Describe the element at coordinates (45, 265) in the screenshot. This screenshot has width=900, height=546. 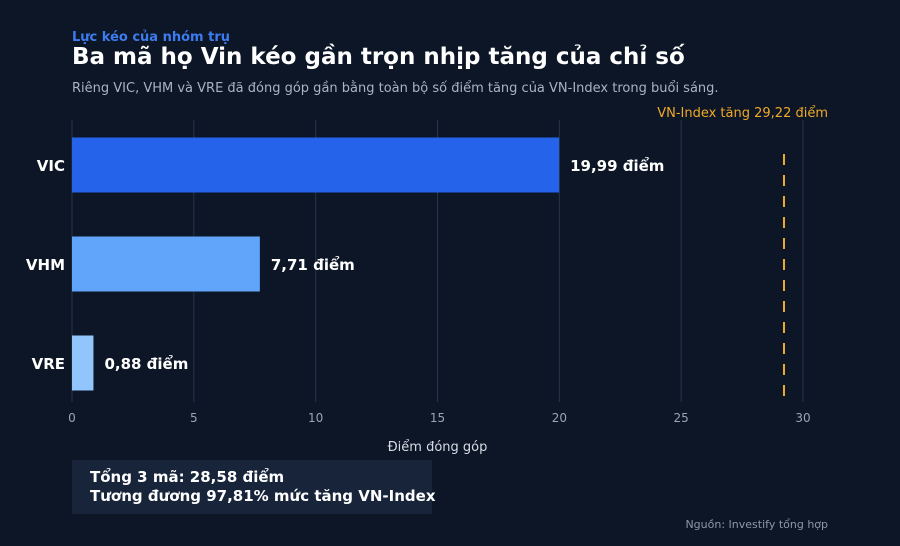
I see `category-label-vhm: VHM` at that location.